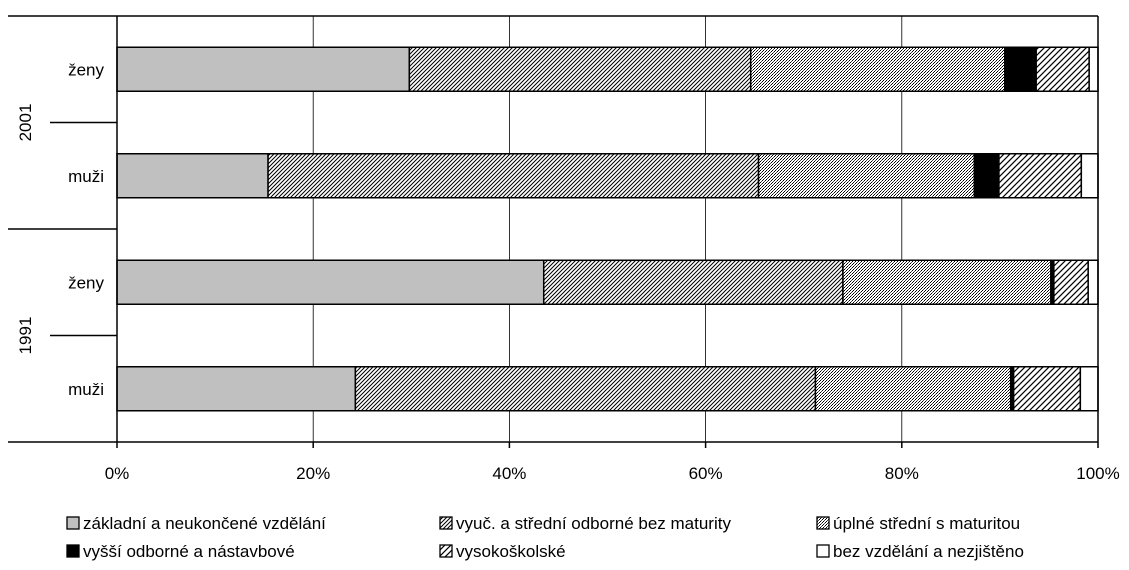 The width and height of the screenshot is (1129, 570). Describe the element at coordinates (204, 523) in the screenshot. I see `legend-label: základní a neukončené vzdělání` at that location.